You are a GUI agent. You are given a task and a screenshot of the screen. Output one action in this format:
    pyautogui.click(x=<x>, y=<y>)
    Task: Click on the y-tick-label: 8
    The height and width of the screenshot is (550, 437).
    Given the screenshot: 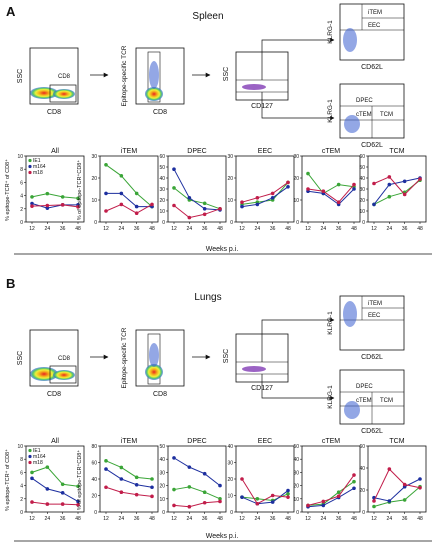 What is the action you would take?
    pyautogui.click(x=21, y=170)
    